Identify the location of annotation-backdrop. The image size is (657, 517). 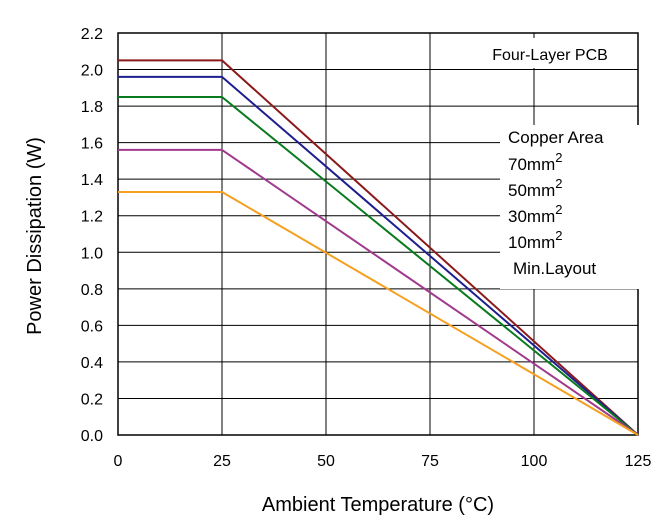
(550, 53).